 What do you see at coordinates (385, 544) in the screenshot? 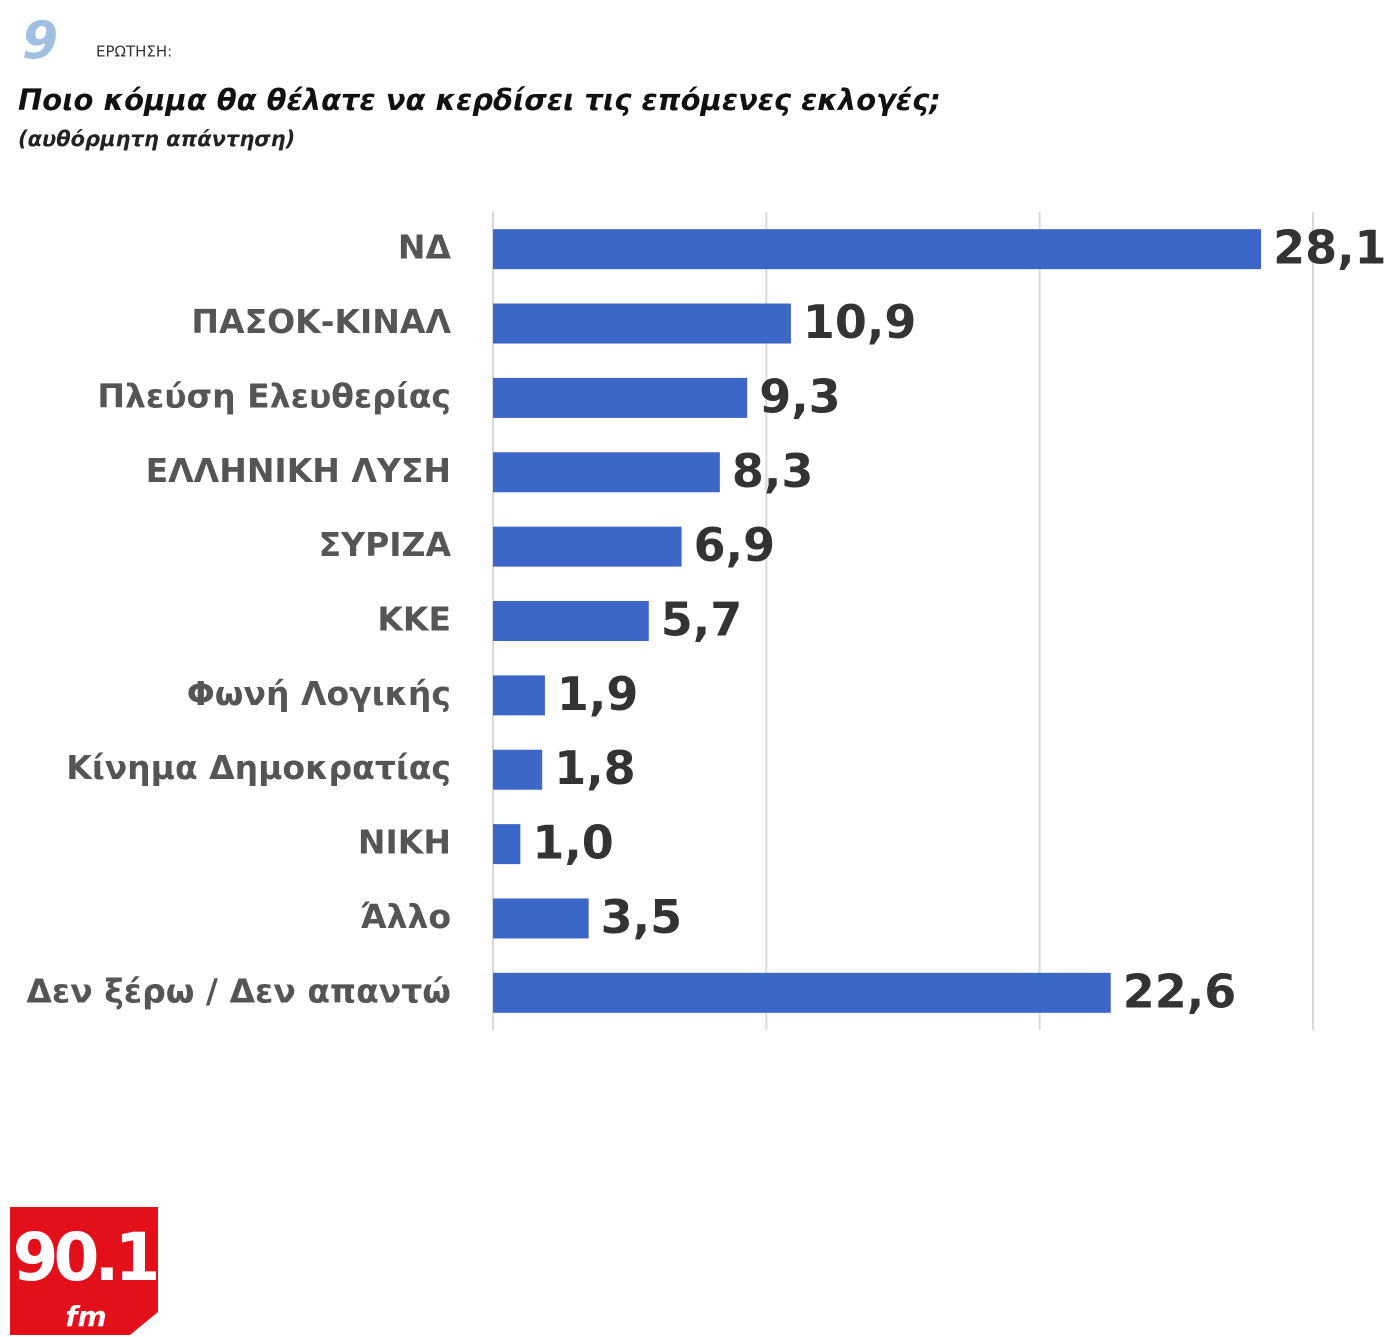
I see `y-tick-label: ΣΥΡΙΖΑ` at bounding box center [385, 544].